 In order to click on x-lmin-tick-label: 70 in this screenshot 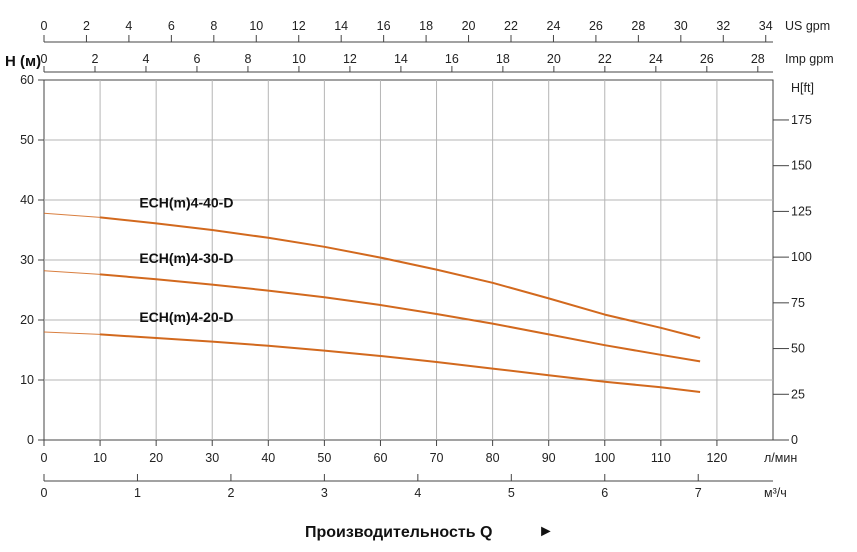, I will do `click(437, 458)`.